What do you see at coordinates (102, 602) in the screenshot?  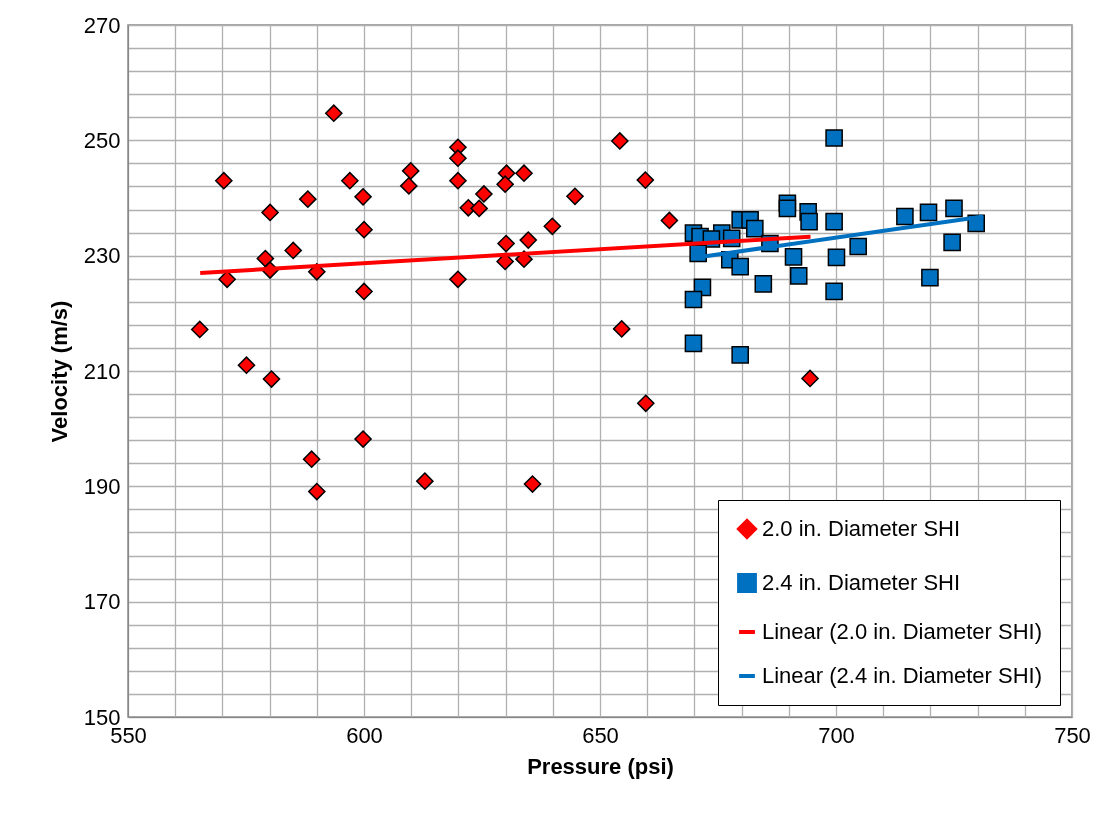 I see `y-tick-label: 170` at bounding box center [102, 602].